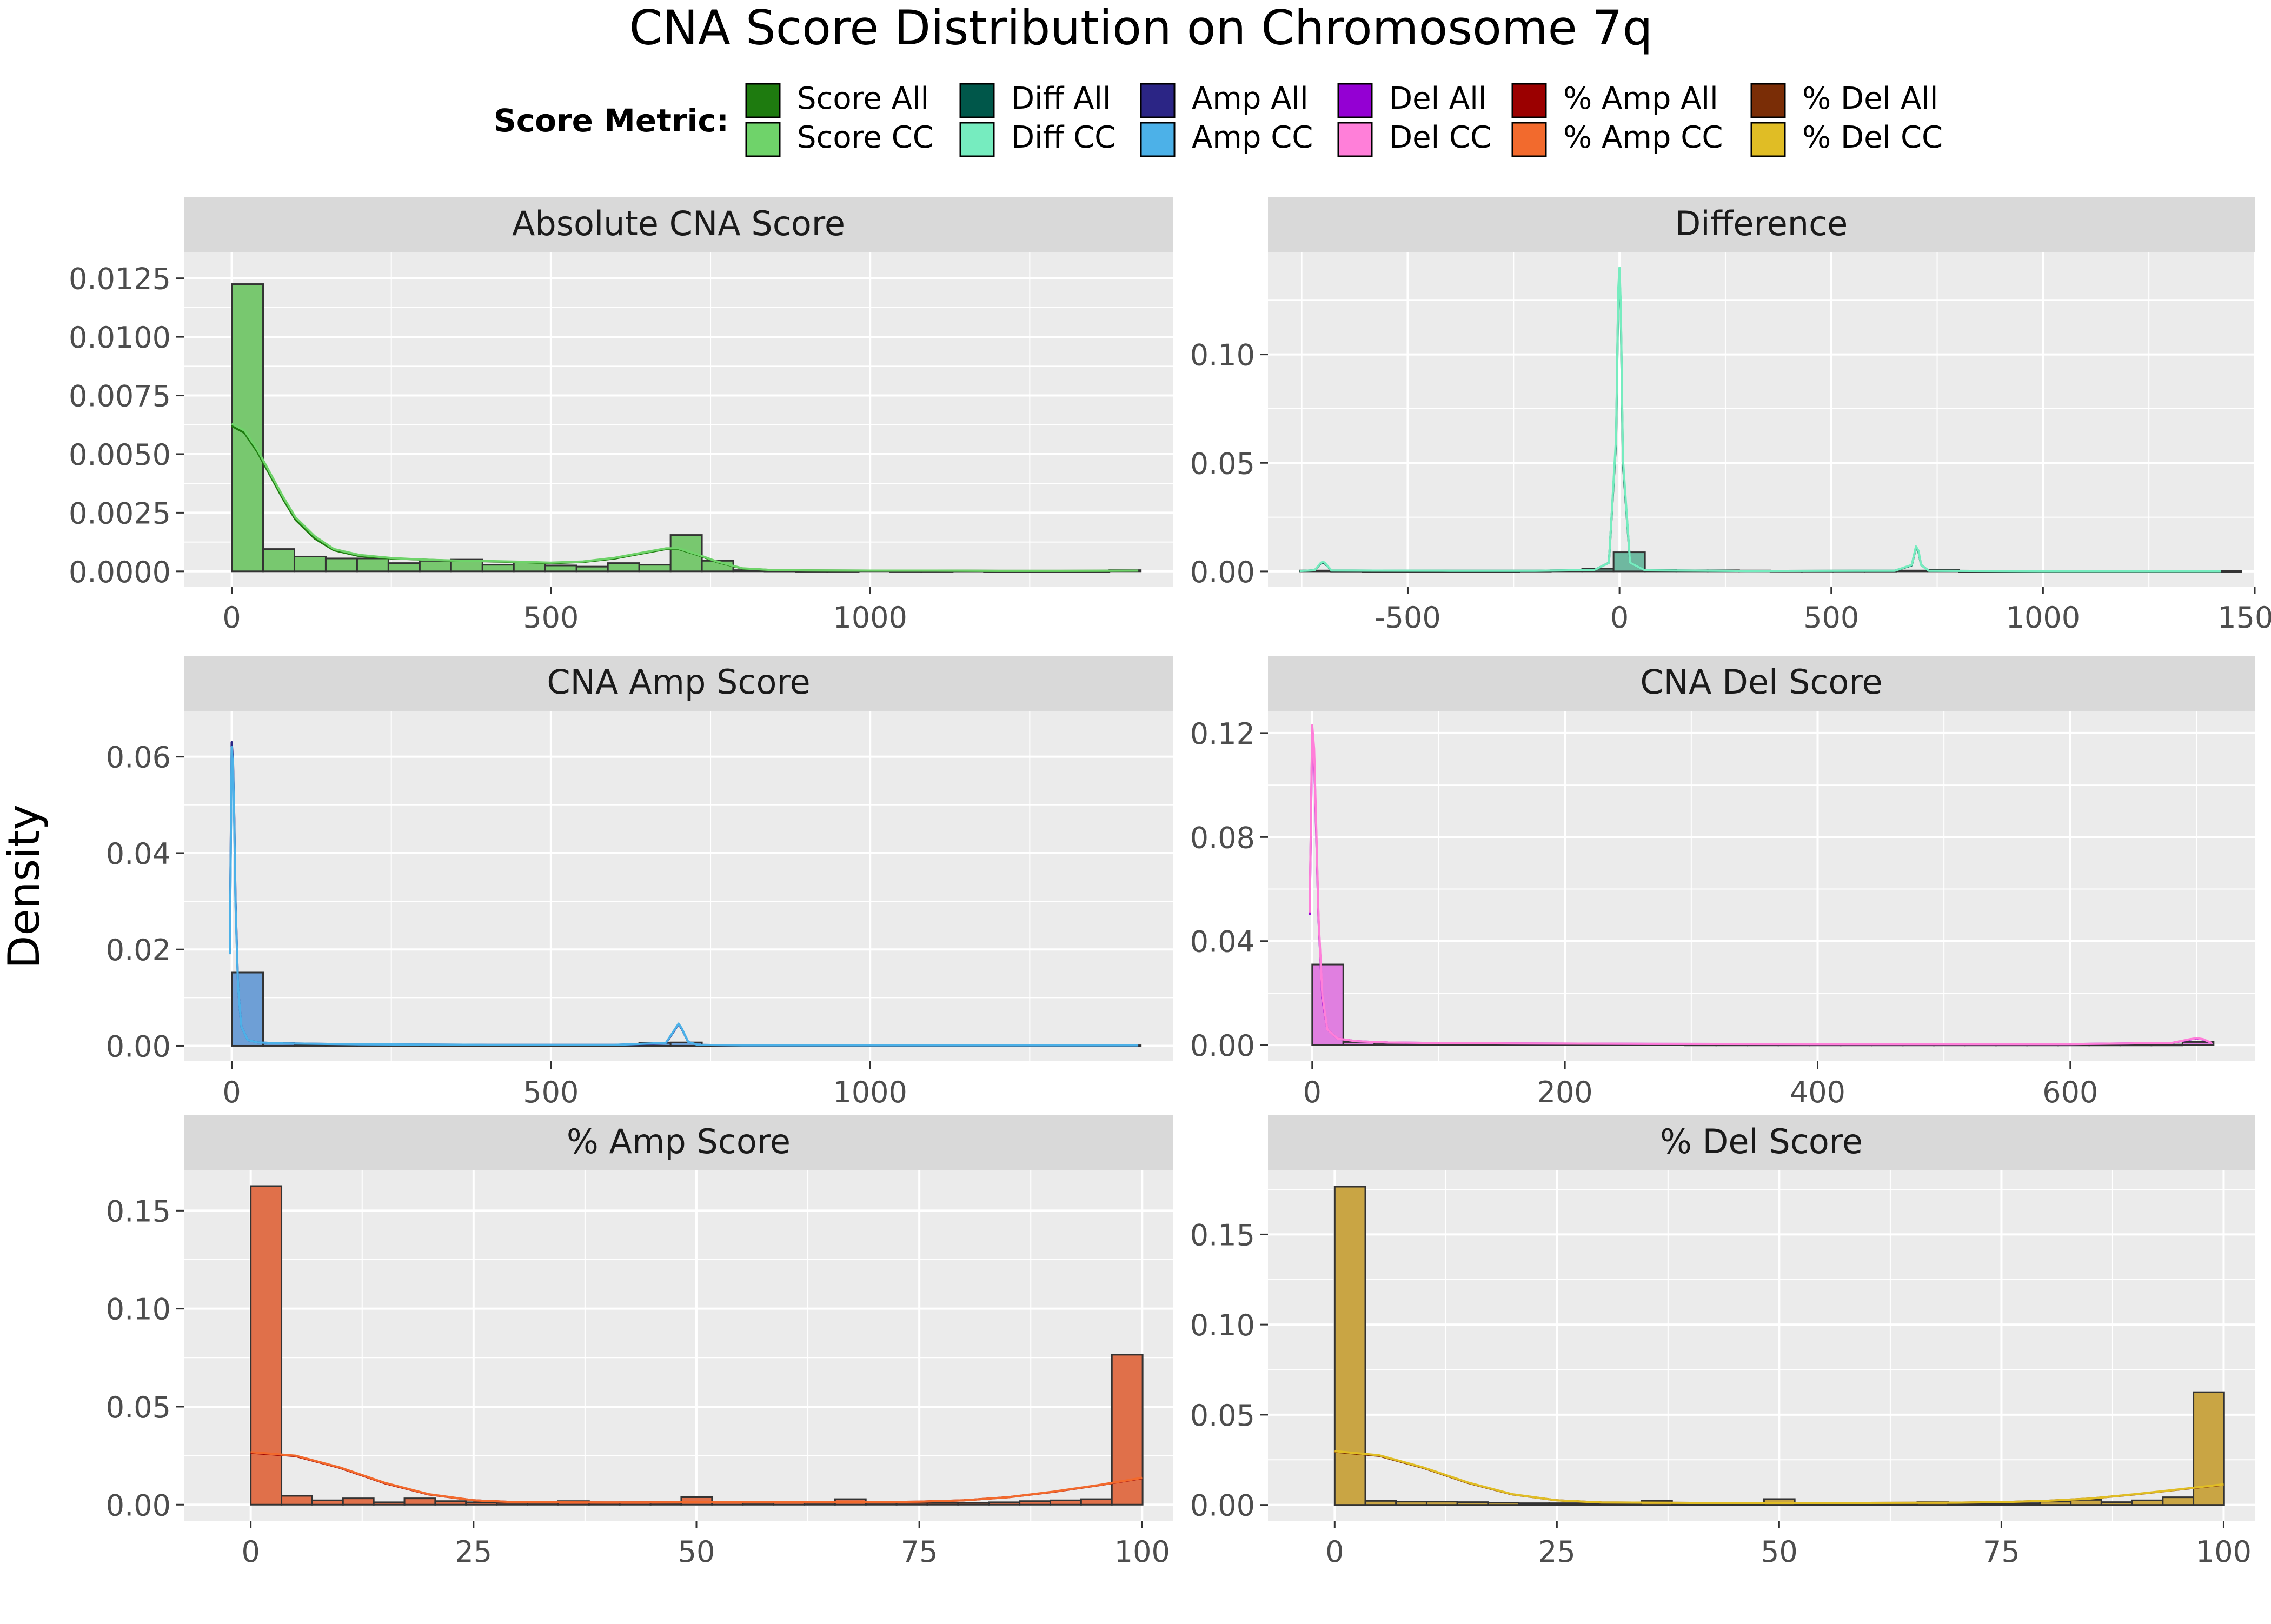  I want to click on legend-label-6: Del All, so click(1437, 98).